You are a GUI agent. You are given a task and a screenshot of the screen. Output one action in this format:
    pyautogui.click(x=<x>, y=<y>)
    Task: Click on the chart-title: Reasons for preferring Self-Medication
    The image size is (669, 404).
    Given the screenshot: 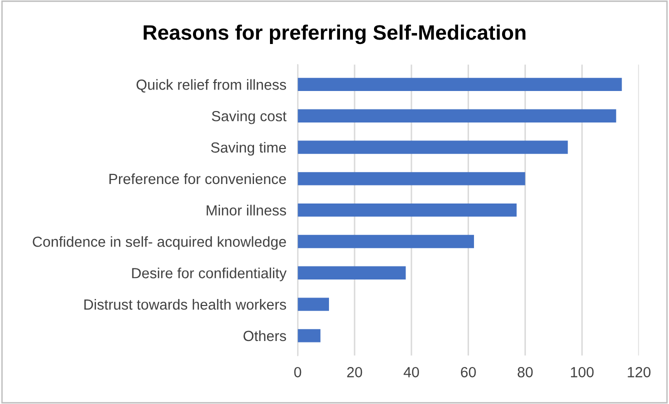 What is the action you would take?
    pyautogui.click(x=335, y=34)
    